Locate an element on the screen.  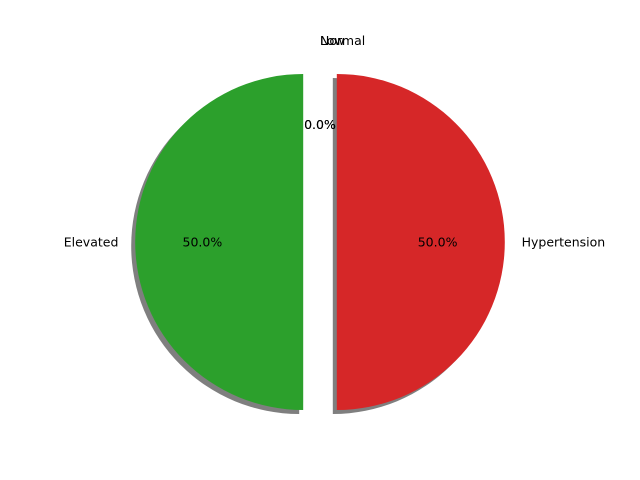
percent-label-low: 0.0% is located at coordinates (320, 124).